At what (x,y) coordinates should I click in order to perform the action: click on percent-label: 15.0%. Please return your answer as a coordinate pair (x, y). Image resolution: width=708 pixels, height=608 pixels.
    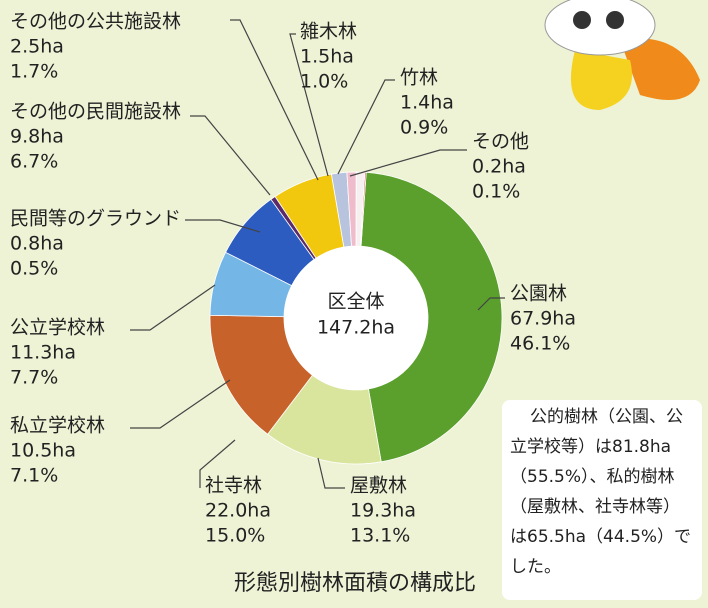
    Looking at the image, I should click on (235, 536).